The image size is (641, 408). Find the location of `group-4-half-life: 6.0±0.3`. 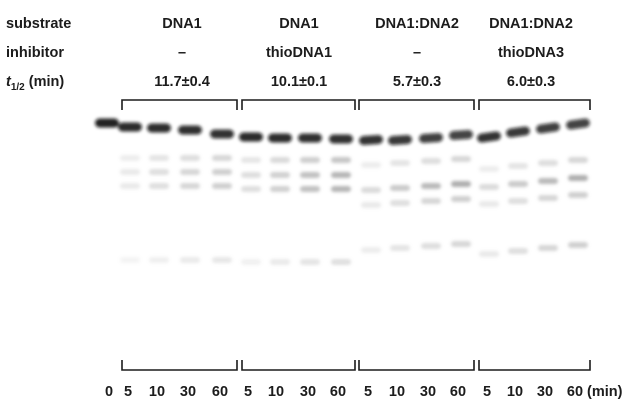

group-4-half-life: 6.0±0.3 is located at coordinates (531, 82).